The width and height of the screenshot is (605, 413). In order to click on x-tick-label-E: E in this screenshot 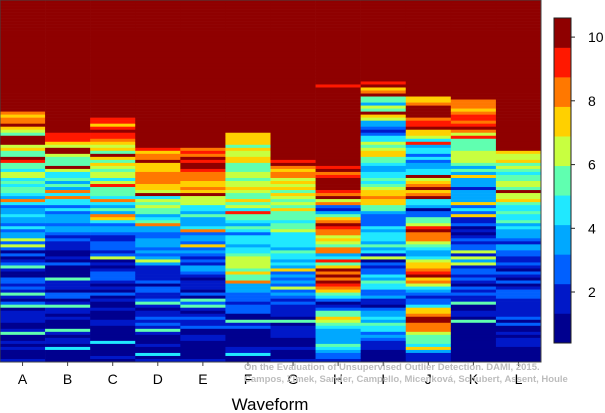, I will do `click(202, 379)`.